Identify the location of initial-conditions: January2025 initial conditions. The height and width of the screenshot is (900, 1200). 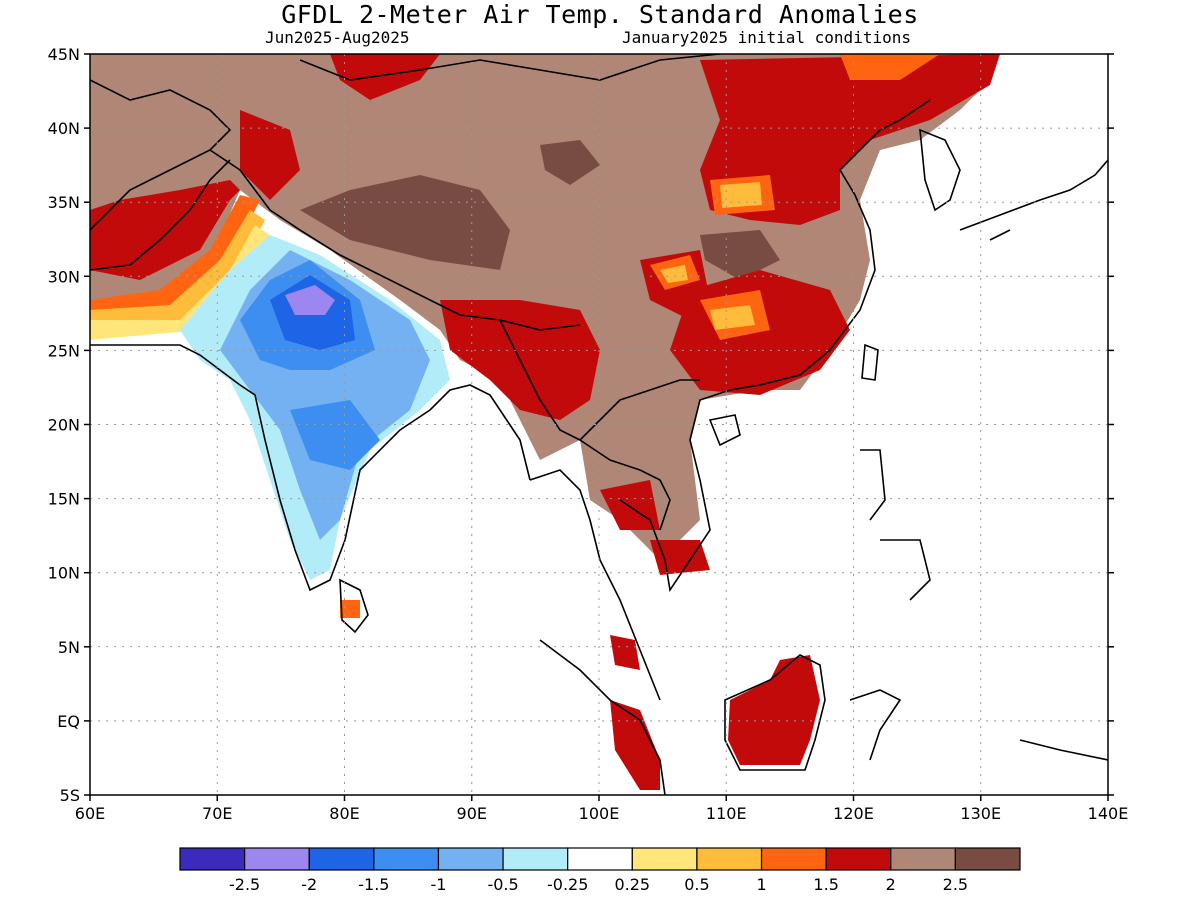
(766, 37).